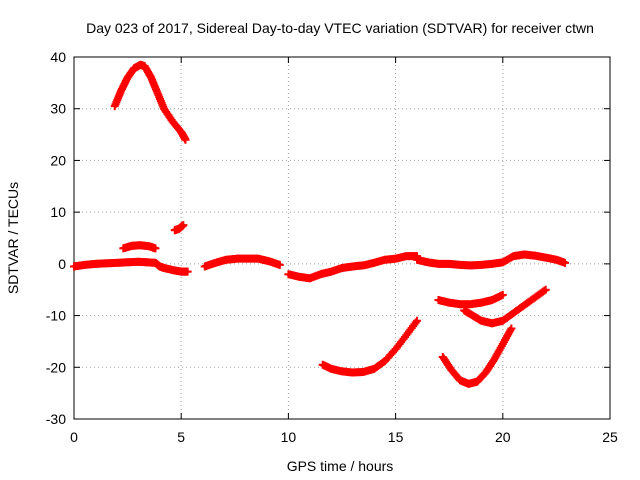 Image resolution: width=640 pixels, height=480 pixels. Describe the element at coordinates (74, 437) in the screenshot. I see `x-tick-label: 0` at that location.